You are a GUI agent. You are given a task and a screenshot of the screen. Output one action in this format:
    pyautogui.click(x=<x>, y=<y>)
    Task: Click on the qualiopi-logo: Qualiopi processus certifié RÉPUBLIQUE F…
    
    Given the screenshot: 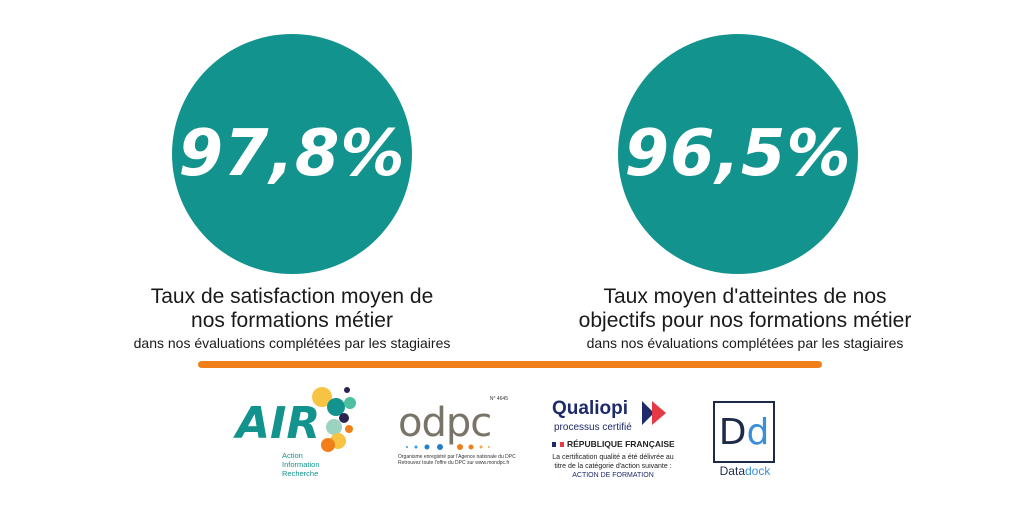 What is the action you would take?
    pyautogui.click(x=614, y=440)
    